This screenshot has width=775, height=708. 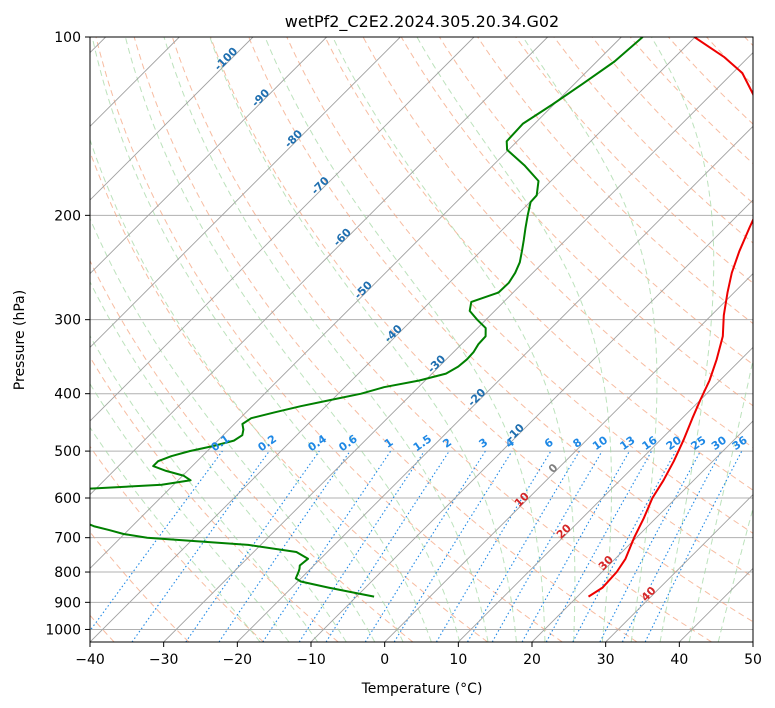 What do you see at coordinates (679, 660) in the screenshot?
I see `x-tick-label: 40` at bounding box center [679, 660].